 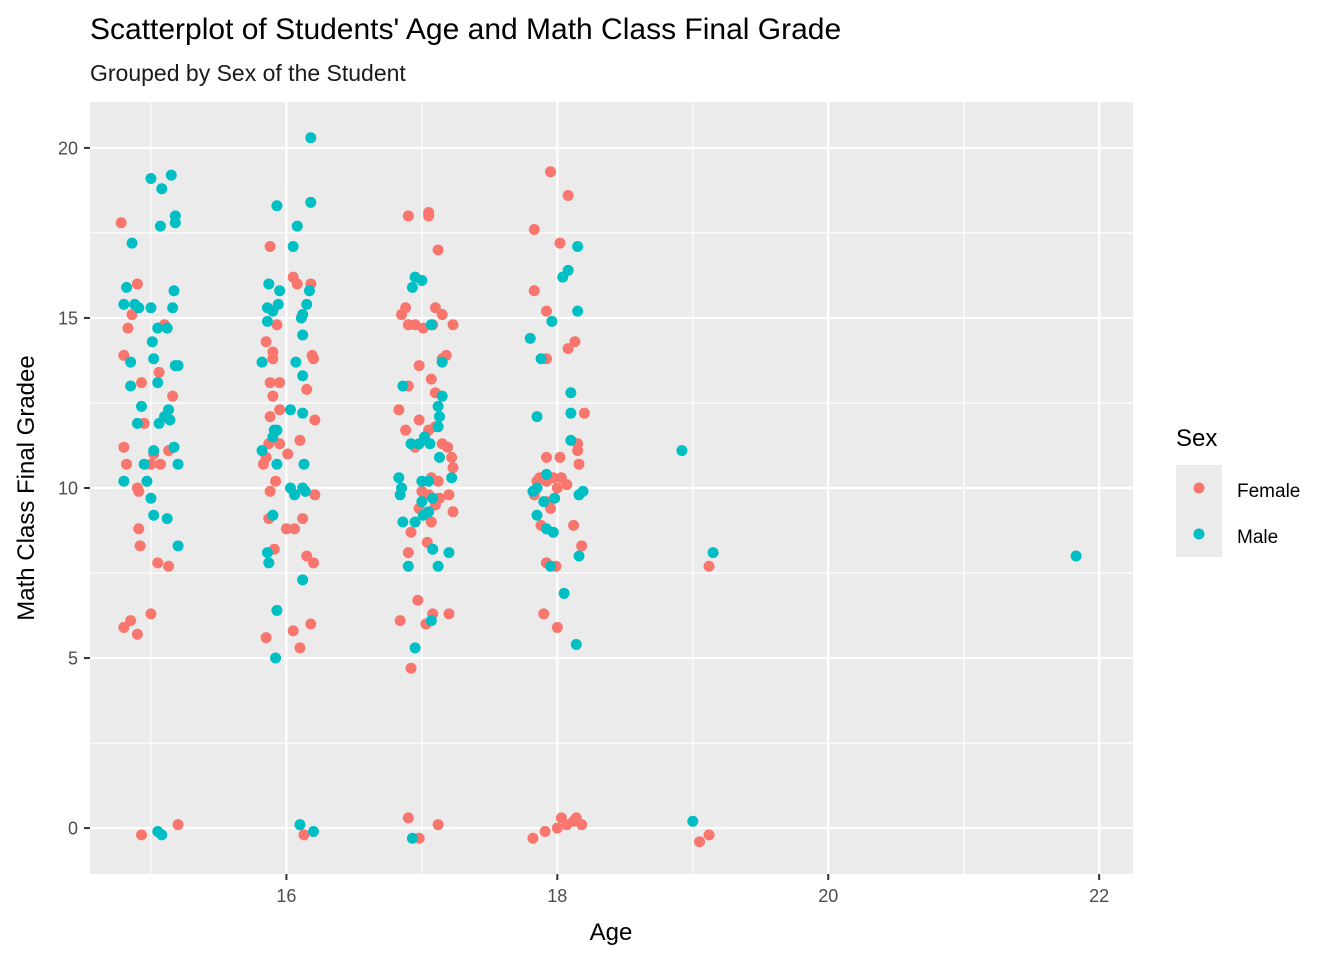 I want to click on legend-key-female, so click(x=1199, y=488).